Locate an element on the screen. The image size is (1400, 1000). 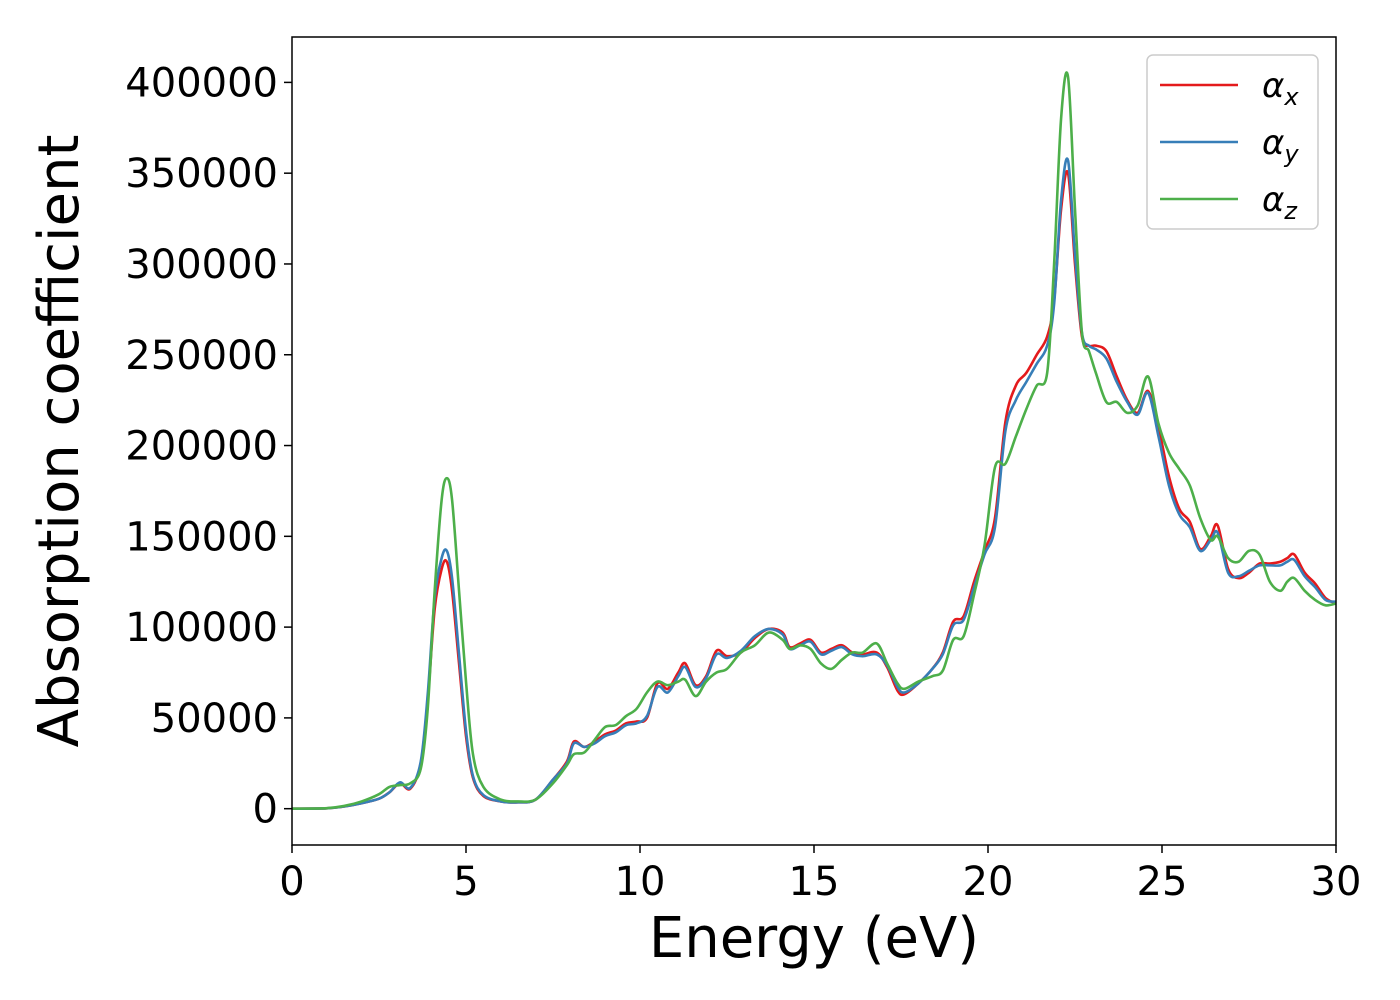
x-axis-title: Energy (eV) is located at coordinates (814, 938).